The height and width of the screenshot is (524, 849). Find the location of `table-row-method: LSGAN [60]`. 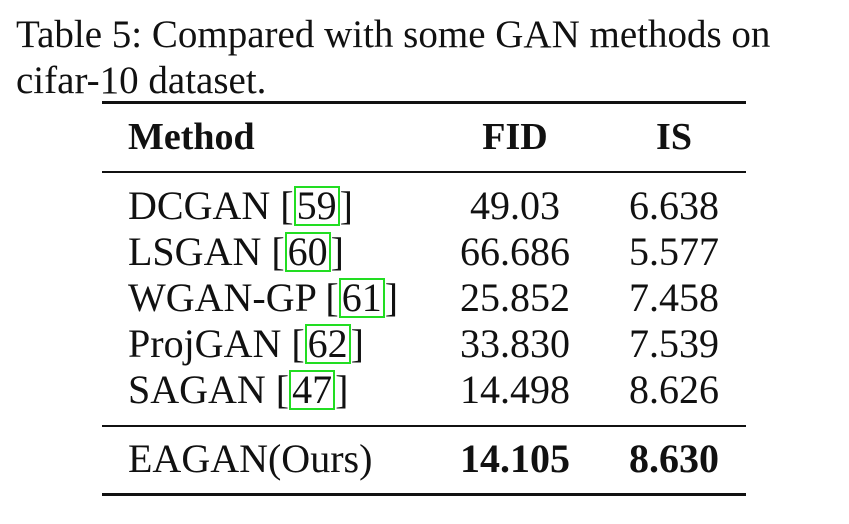

table-row-method: LSGAN [60] is located at coordinates (236, 251).